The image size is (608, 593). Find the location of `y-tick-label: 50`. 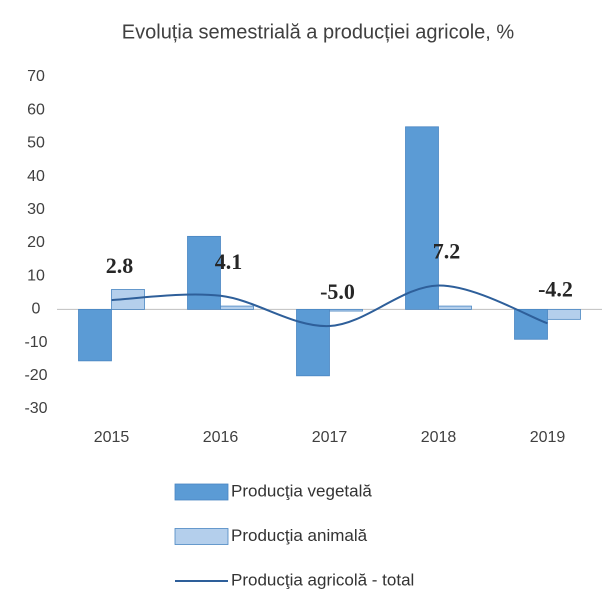

y-tick-label: 50 is located at coordinates (36, 143).